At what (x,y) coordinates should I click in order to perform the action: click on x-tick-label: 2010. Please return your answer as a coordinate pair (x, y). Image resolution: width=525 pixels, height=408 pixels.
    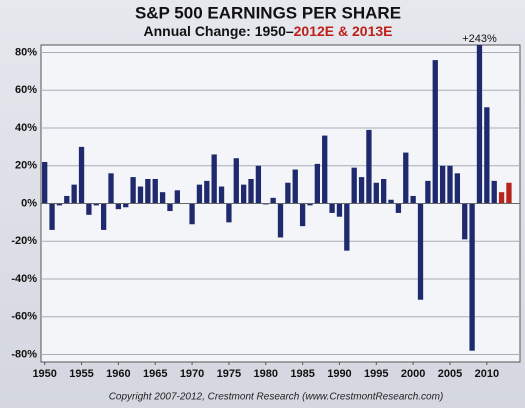
    Looking at the image, I should click on (487, 374).